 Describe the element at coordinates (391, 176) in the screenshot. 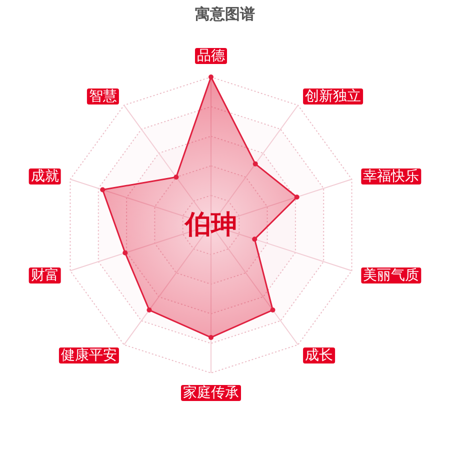

I see `spoke-label: 幸福快乐` at that location.